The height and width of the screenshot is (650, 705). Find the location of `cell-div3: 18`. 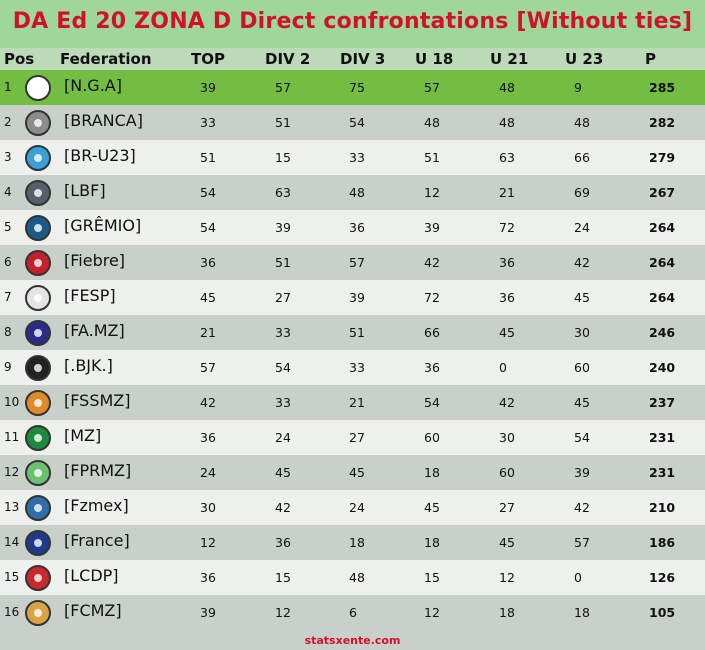

cell-div3: 18 is located at coordinates (357, 542).